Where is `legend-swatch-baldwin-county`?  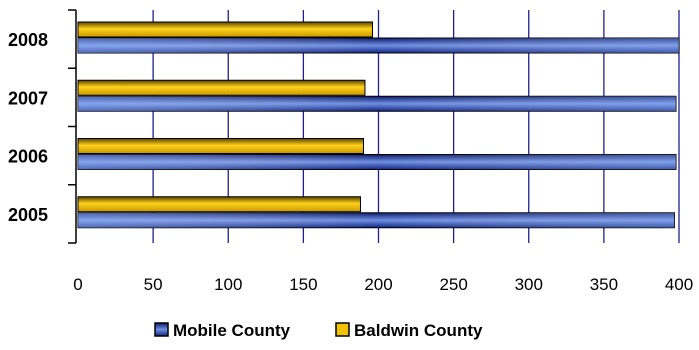 legend-swatch-baldwin-county is located at coordinates (342, 329).